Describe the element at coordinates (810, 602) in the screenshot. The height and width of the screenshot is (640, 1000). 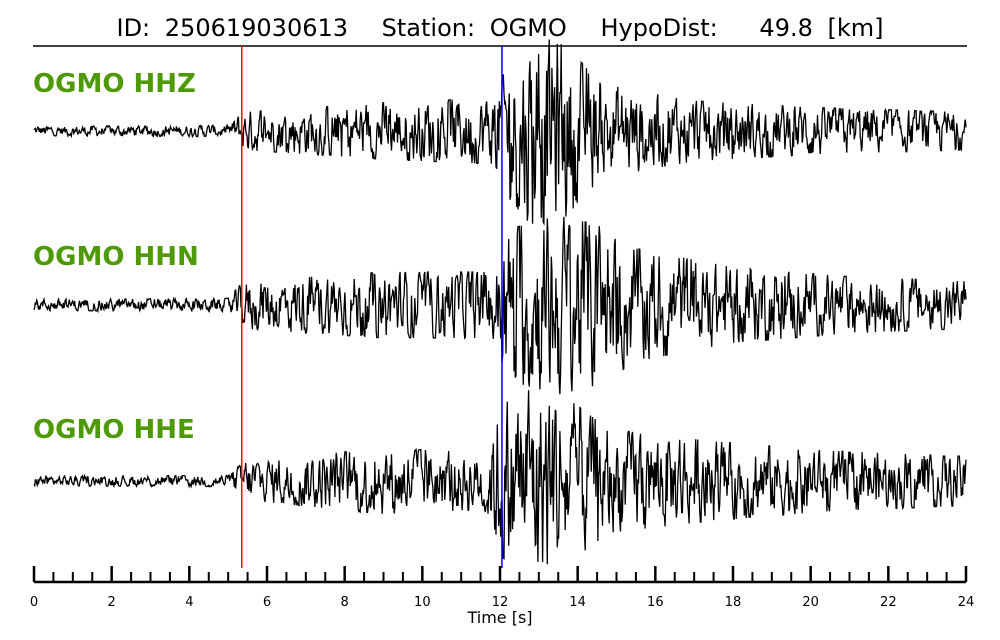
I see `tick-label: 20` at that location.